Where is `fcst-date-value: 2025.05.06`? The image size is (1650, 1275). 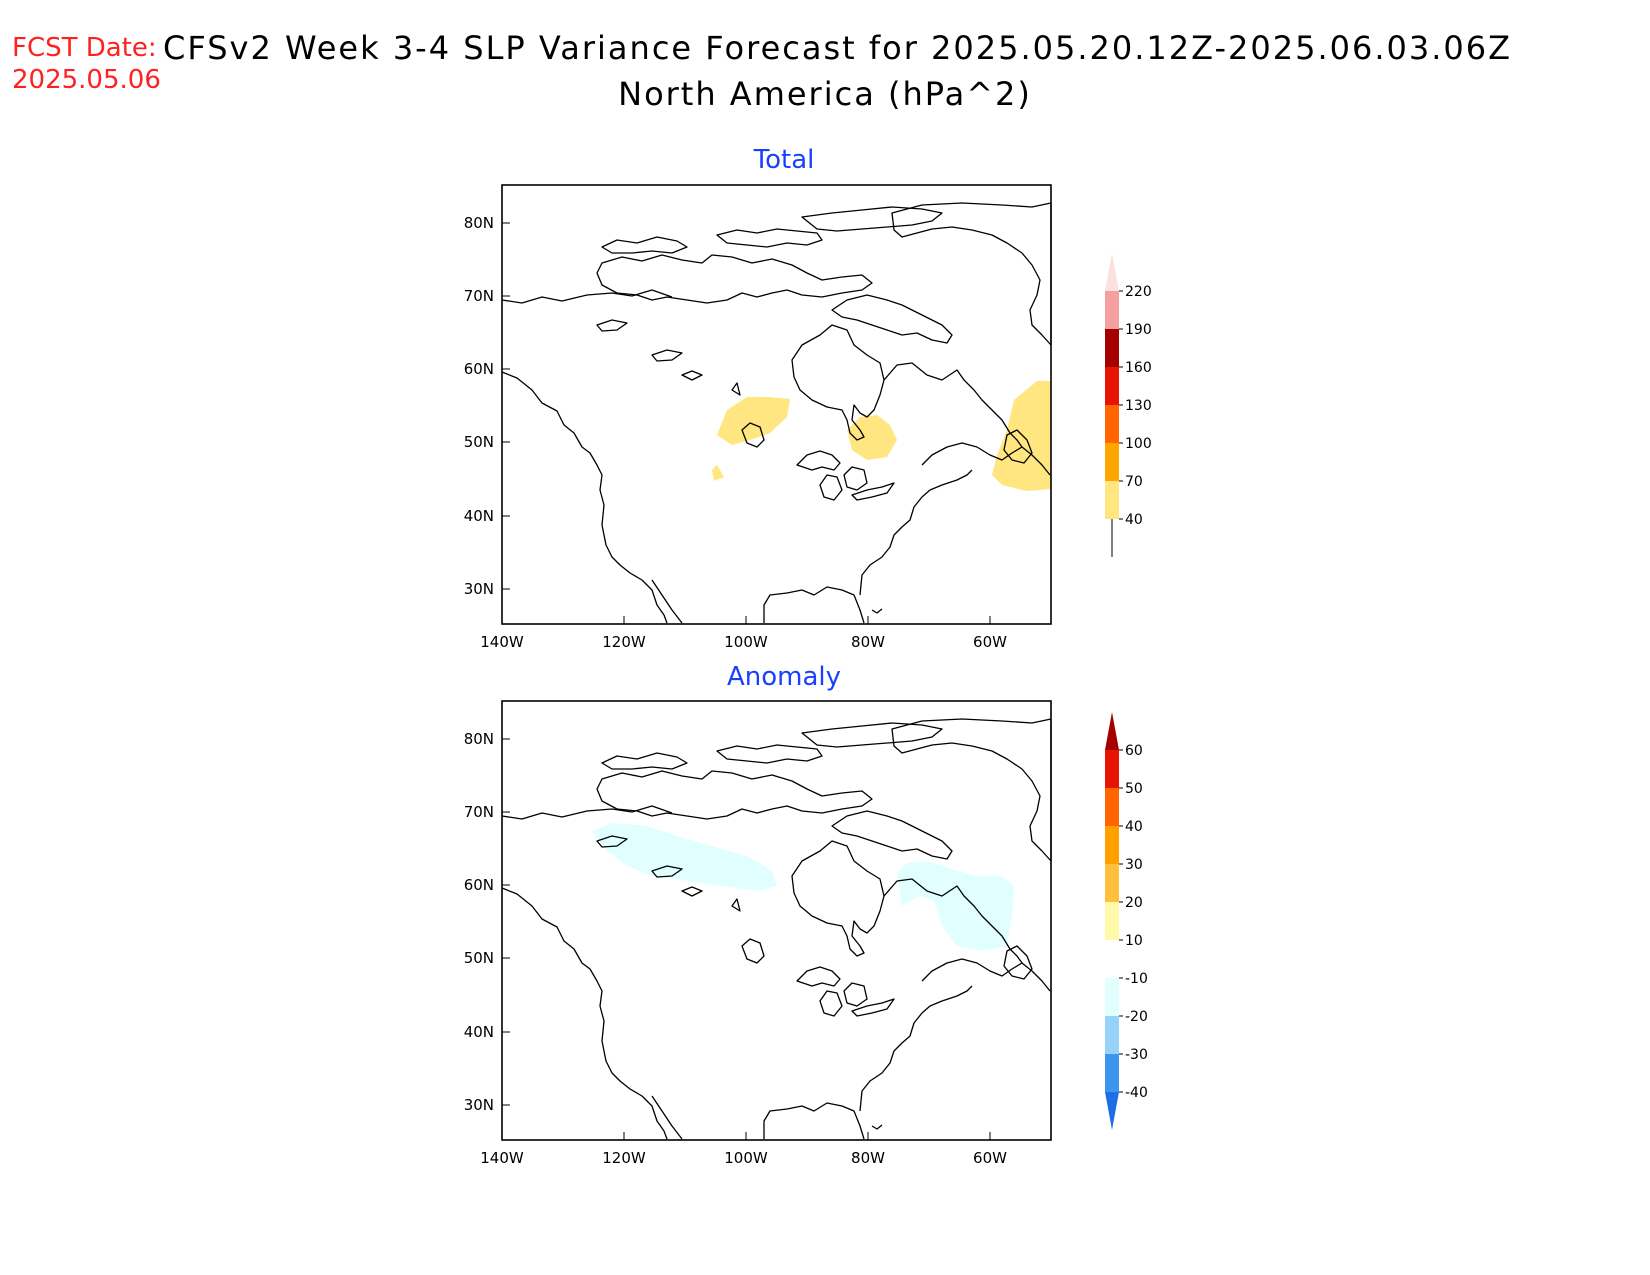 fcst-date-value: 2025.05.06 is located at coordinates (86, 80).